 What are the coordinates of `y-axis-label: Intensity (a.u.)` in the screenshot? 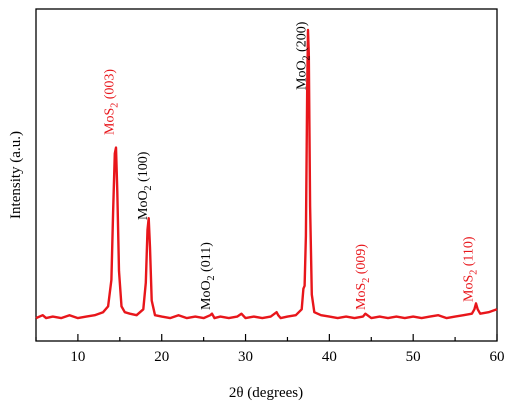 It's located at (16, 175).